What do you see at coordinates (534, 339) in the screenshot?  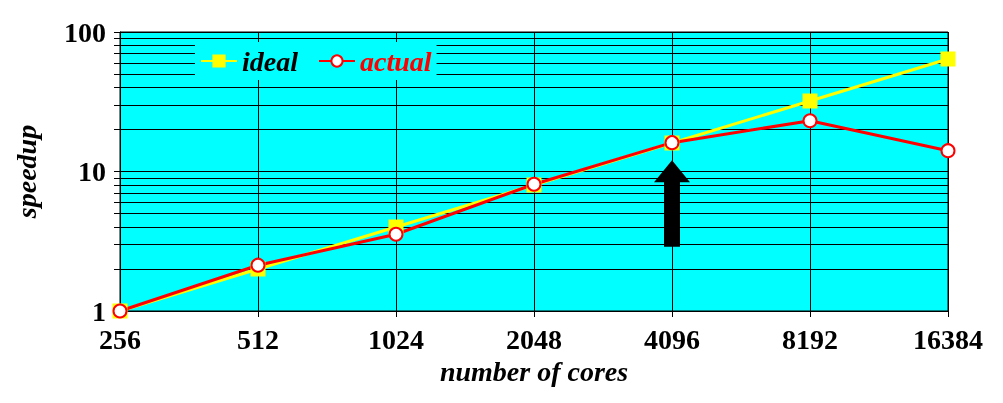 I see `x-tick-label: 2048` at bounding box center [534, 339].